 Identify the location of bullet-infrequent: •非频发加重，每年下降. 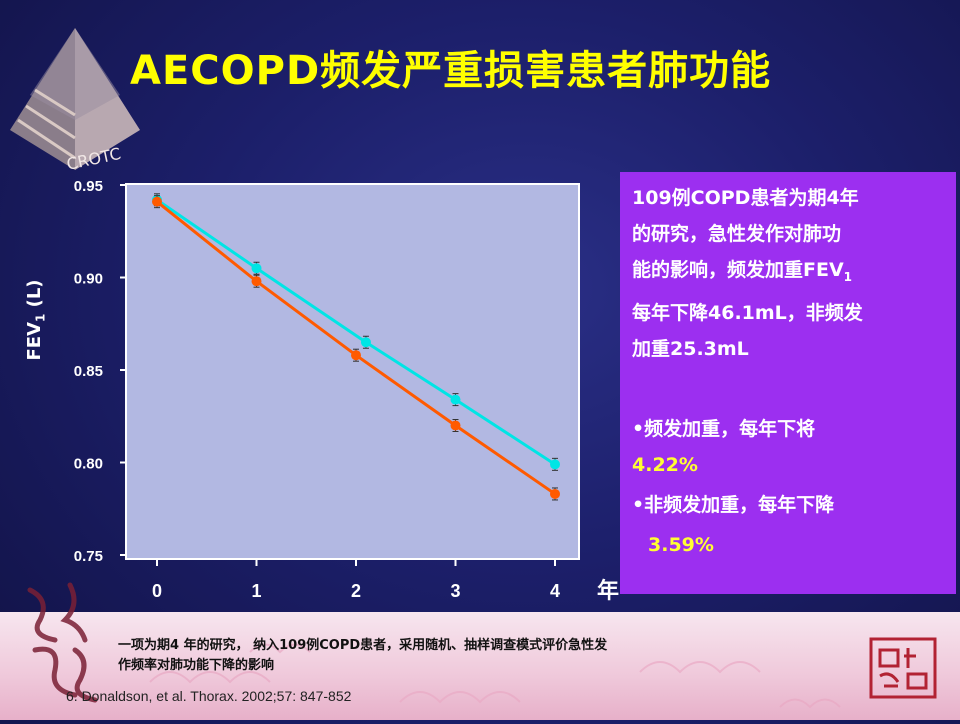
(733, 504).